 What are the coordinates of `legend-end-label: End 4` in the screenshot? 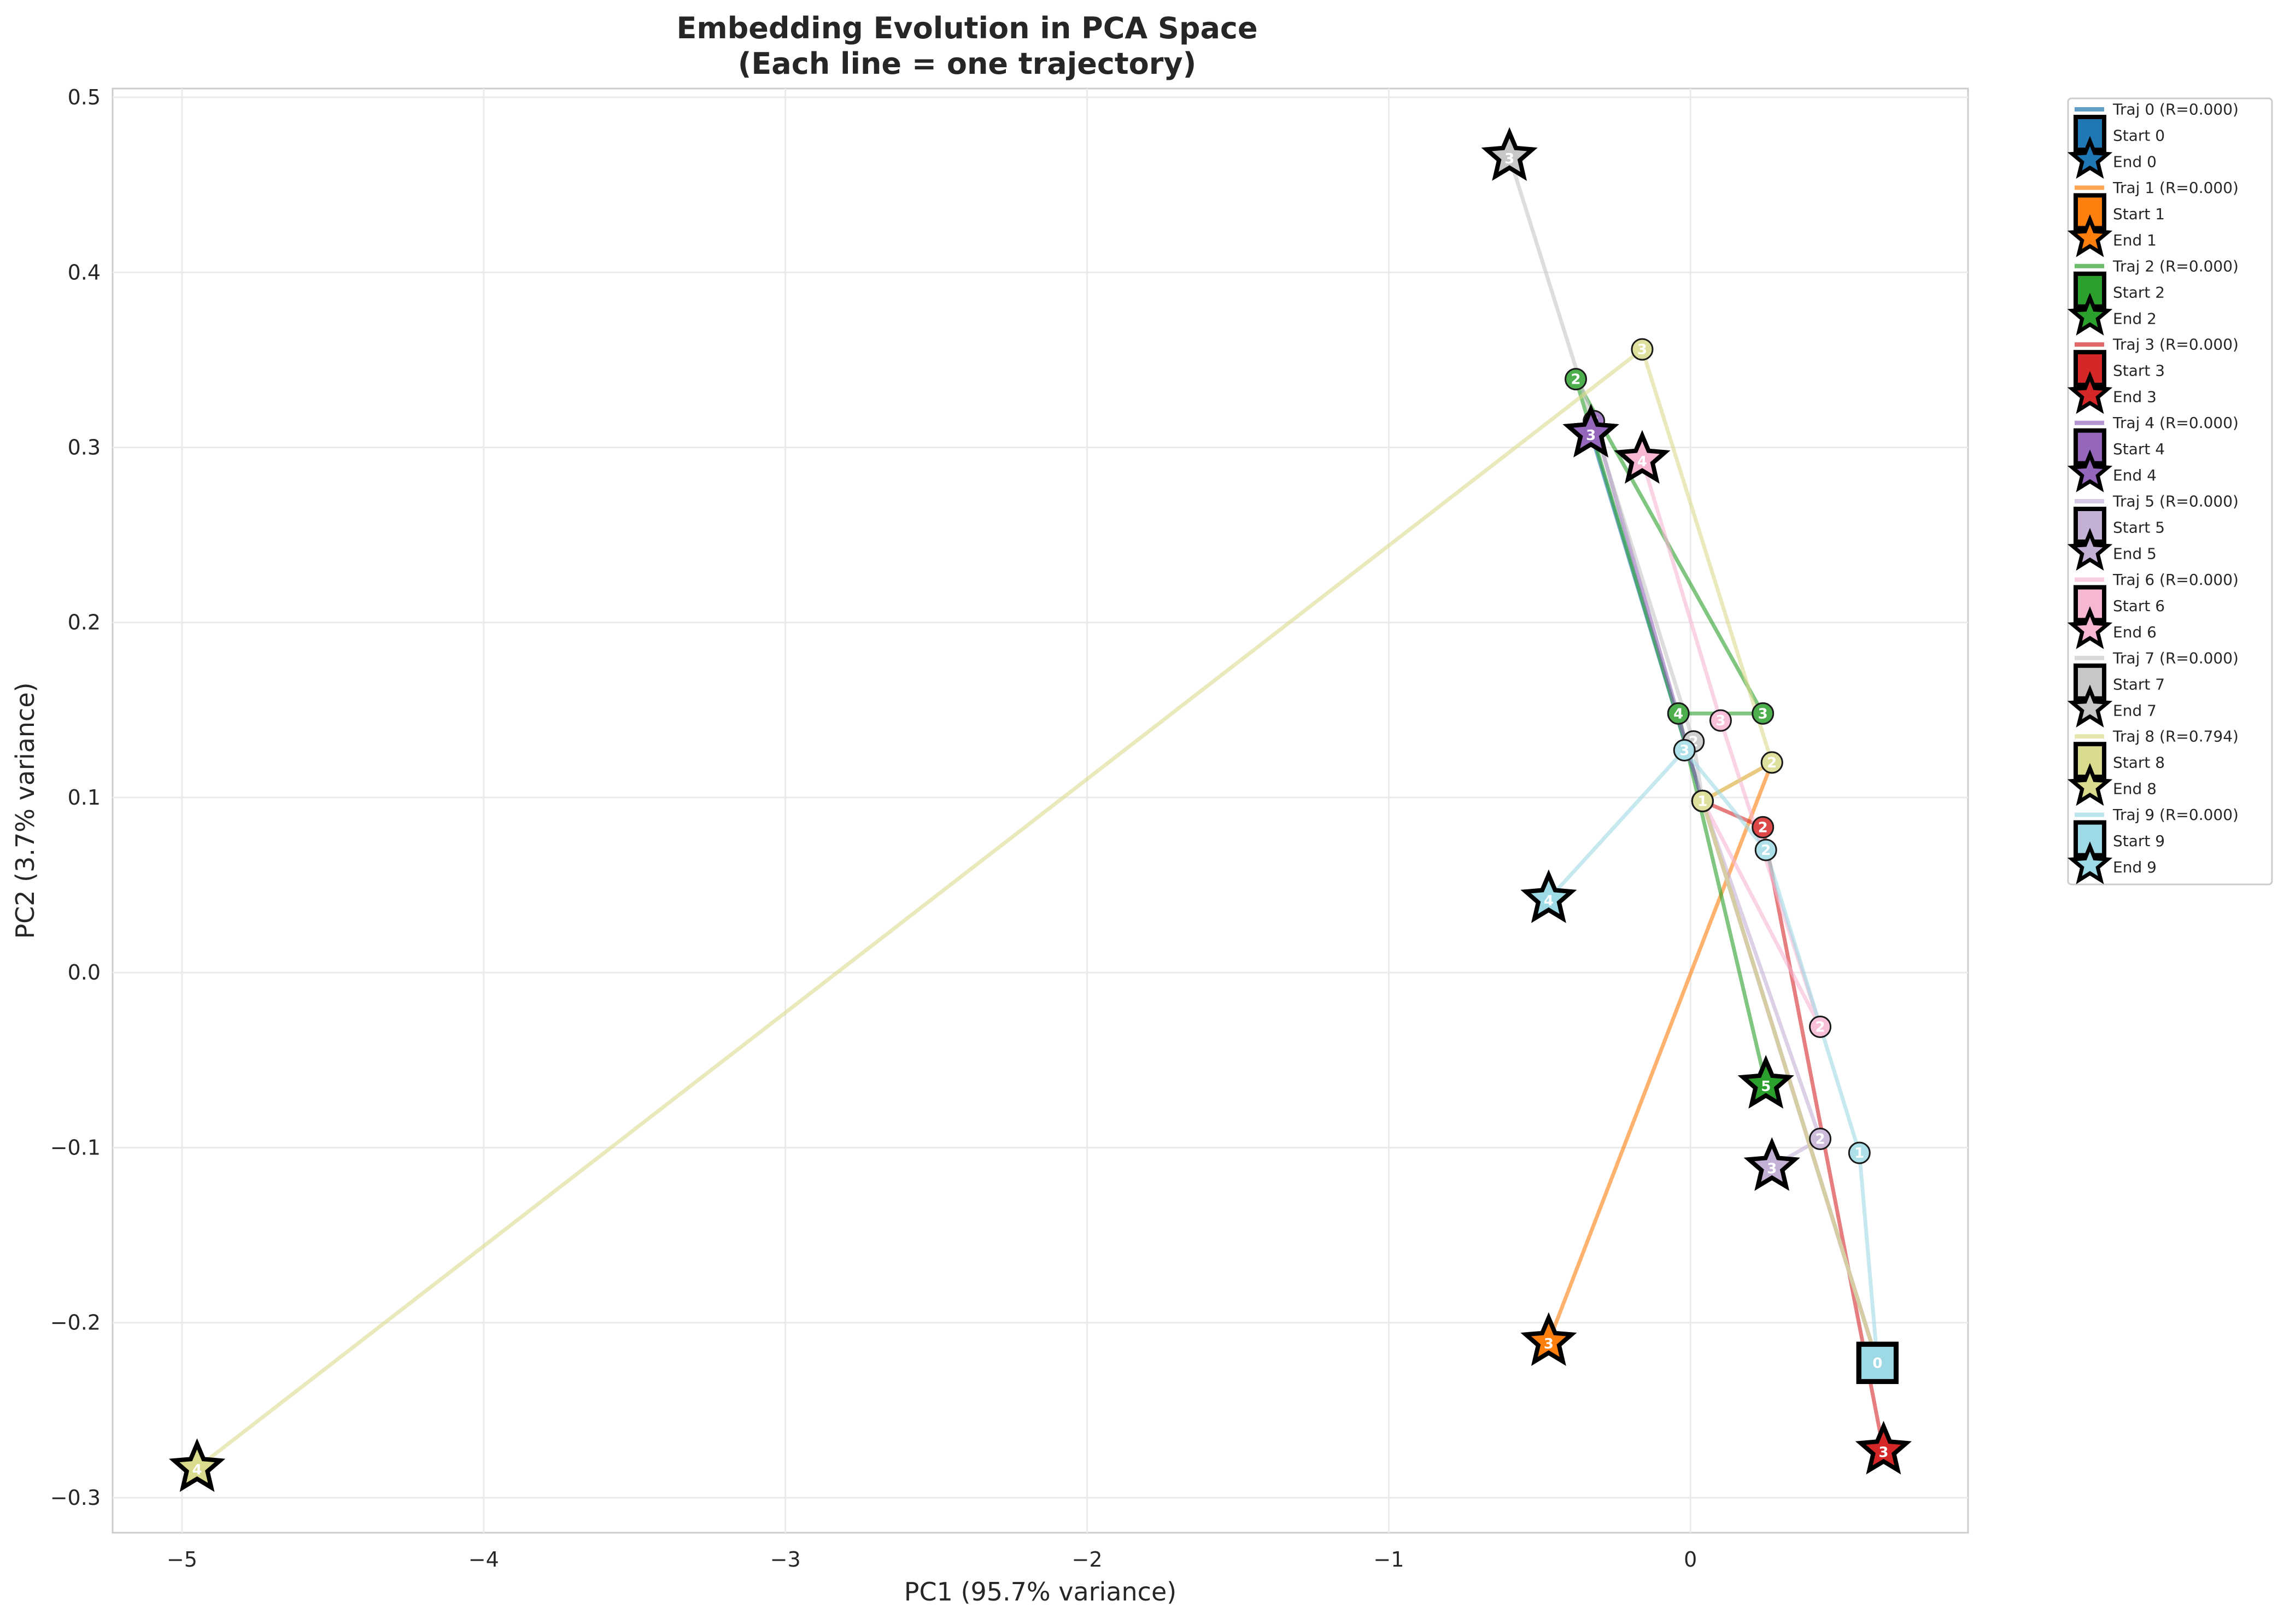 It's located at (2135, 475).